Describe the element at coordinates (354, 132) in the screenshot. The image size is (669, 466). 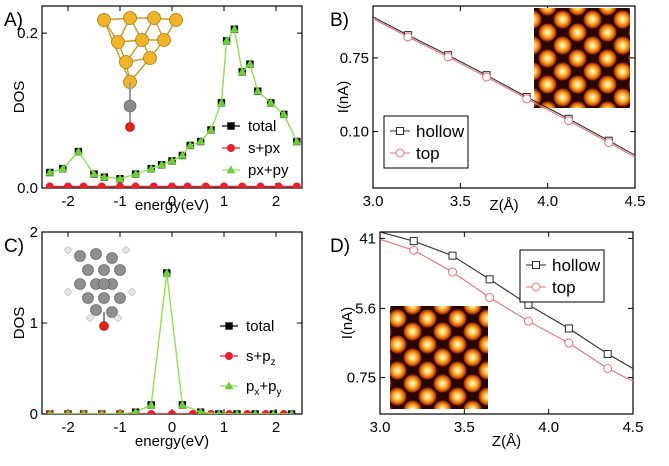
I see `y-tick-label: 0.10` at that location.